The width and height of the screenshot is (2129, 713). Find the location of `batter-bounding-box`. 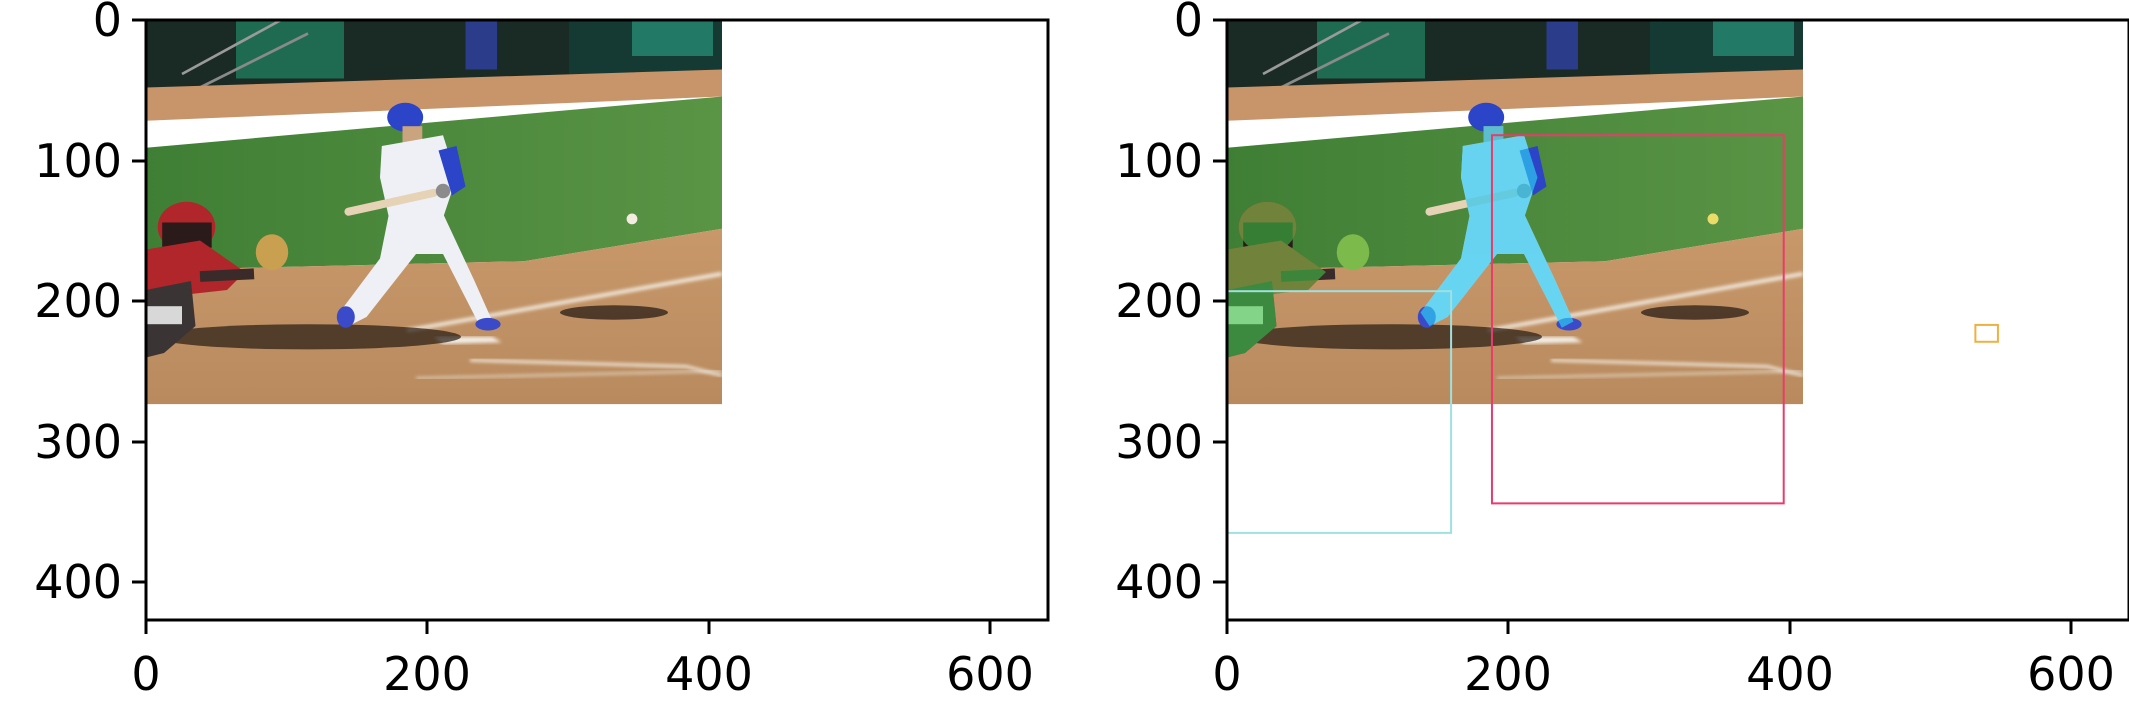

batter-bounding-box is located at coordinates (1637, 319).